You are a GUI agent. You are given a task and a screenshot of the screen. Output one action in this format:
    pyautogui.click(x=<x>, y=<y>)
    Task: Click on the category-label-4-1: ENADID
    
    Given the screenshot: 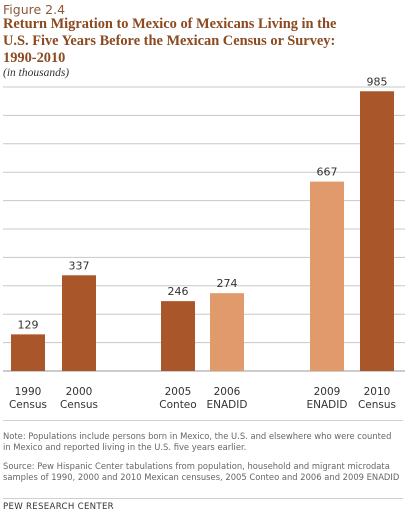 What is the action you would take?
    pyautogui.click(x=327, y=405)
    